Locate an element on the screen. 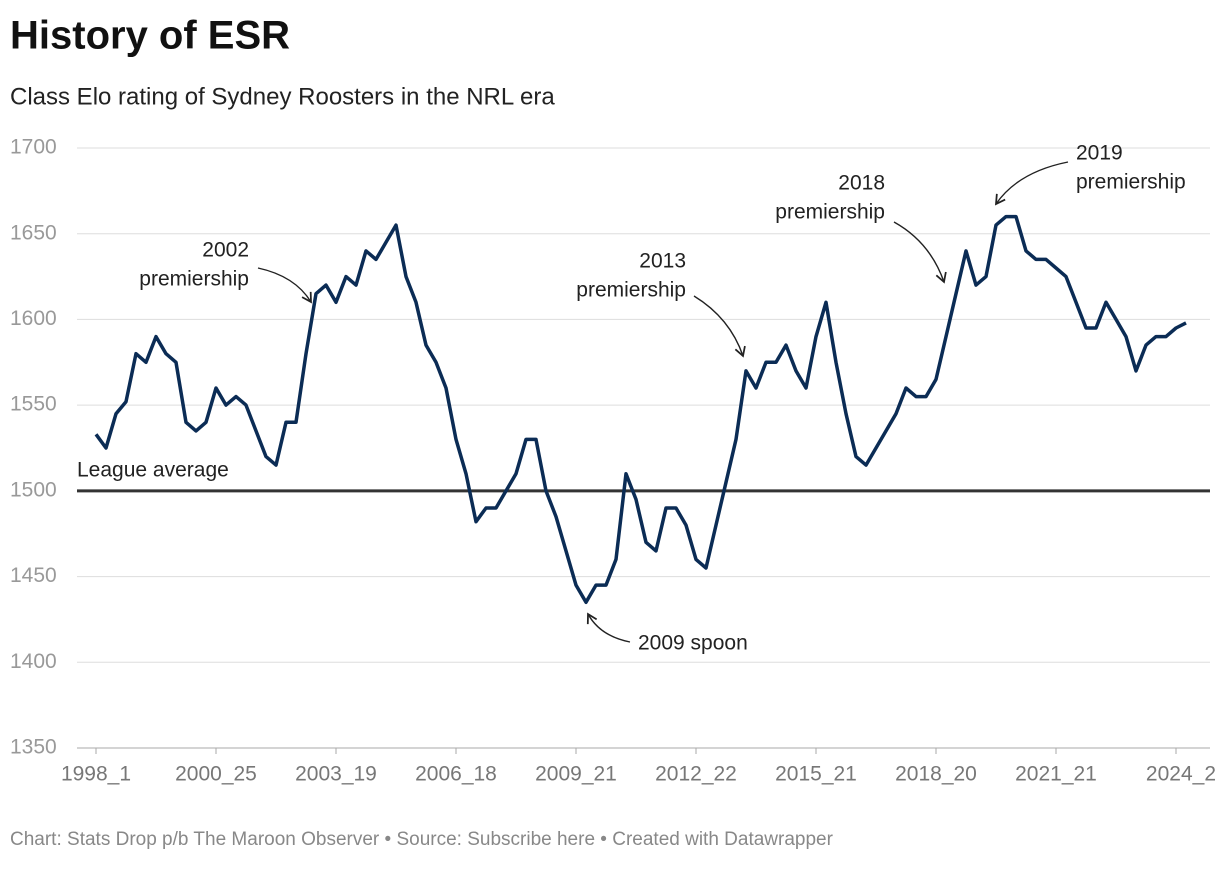 The width and height of the screenshot is (1220, 869). annotation: 2009 spoon is located at coordinates (693, 643).